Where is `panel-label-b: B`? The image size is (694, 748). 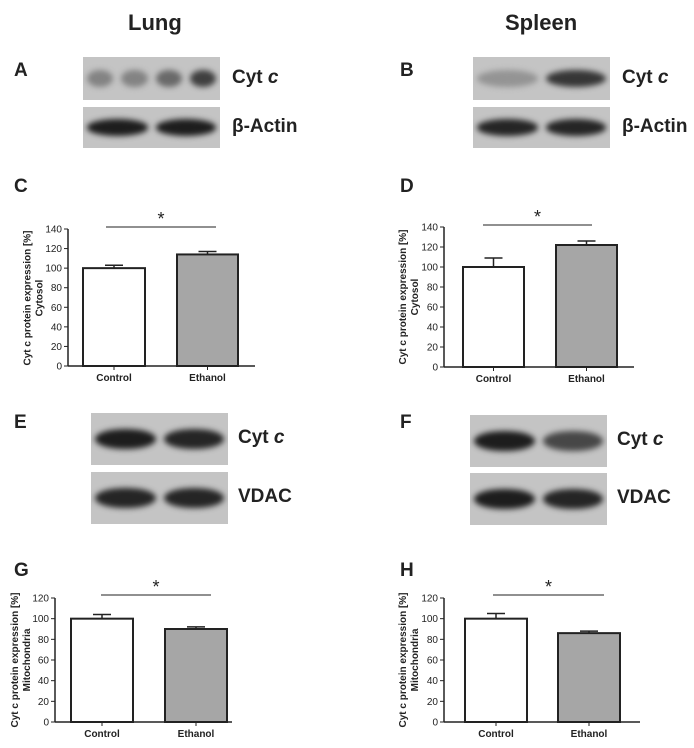 panel-label-b: B is located at coordinates (407, 70).